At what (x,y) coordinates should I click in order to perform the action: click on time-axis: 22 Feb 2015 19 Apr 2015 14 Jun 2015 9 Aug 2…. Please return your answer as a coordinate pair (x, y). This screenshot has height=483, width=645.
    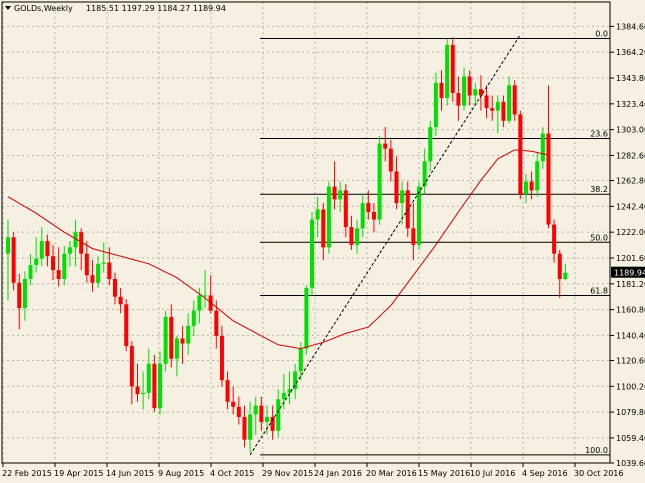
    Looking at the image, I should click on (312, 470).